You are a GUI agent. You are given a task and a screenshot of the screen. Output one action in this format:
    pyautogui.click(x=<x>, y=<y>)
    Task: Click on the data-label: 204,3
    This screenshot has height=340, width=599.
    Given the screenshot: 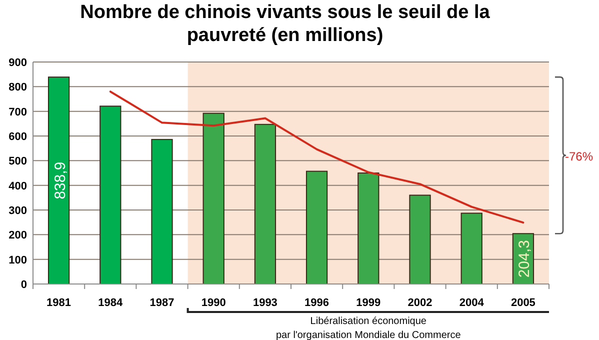 What is the action you would take?
    pyautogui.click(x=525, y=259)
    